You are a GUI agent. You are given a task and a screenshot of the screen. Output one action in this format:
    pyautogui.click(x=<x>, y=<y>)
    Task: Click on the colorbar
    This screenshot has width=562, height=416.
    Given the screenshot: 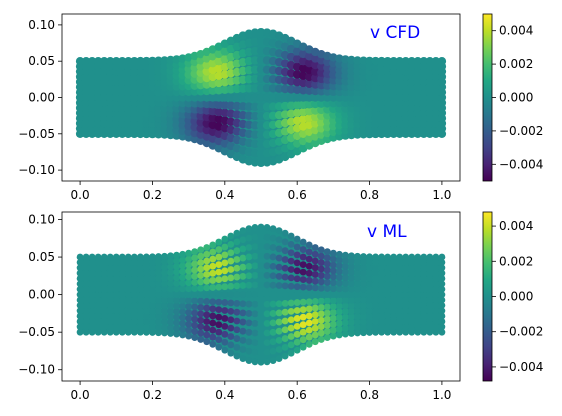 What is the action you would take?
    pyautogui.click(x=487, y=97)
    